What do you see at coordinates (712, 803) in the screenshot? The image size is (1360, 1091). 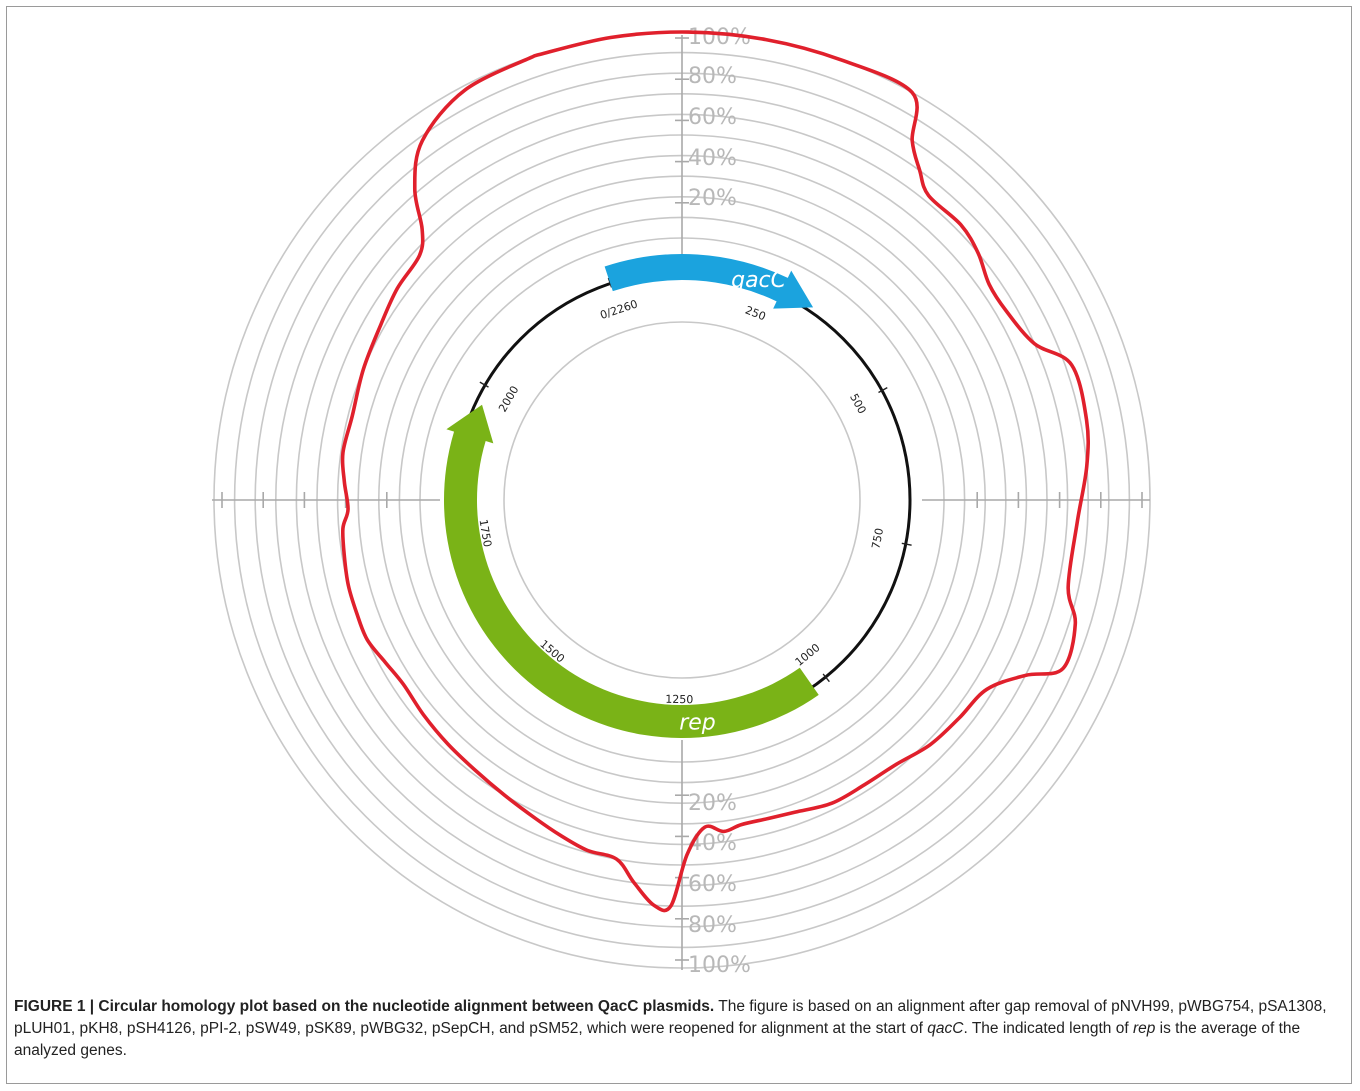 I see `pct-label-bottom-20: 20%` at bounding box center [712, 803].